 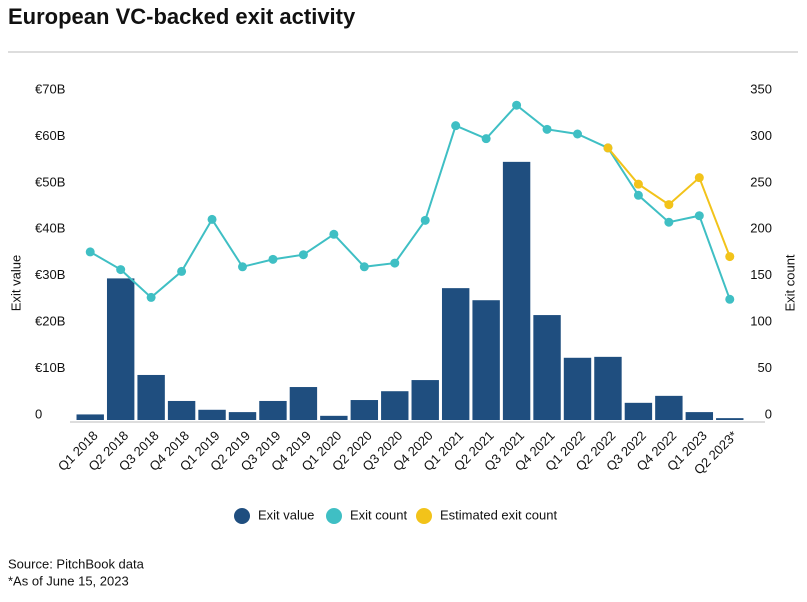 What do you see at coordinates (68, 580) in the screenshot?
I see `note: *As of June 15, 2023` at bounding box center [68, 580].